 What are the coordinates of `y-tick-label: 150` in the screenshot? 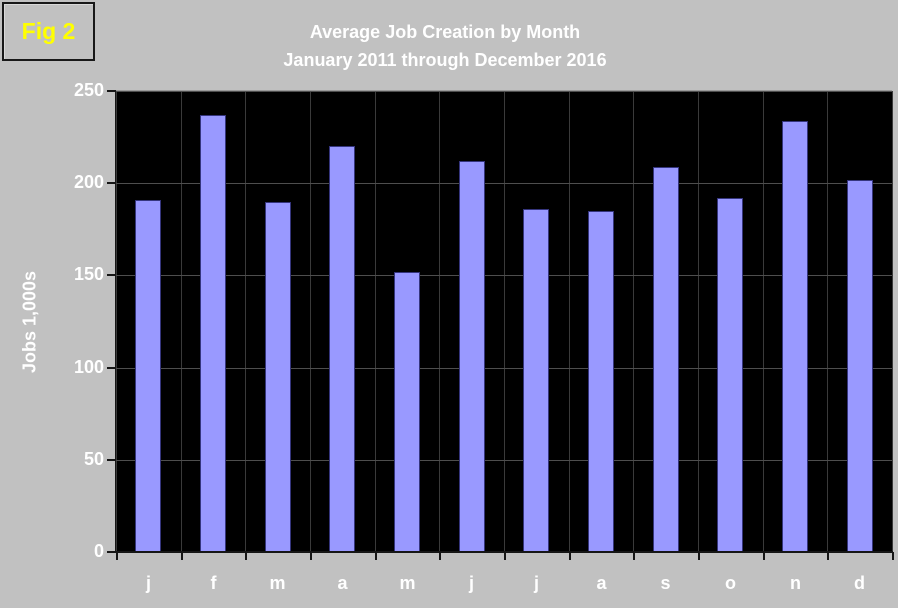 It's located at (88, 274).